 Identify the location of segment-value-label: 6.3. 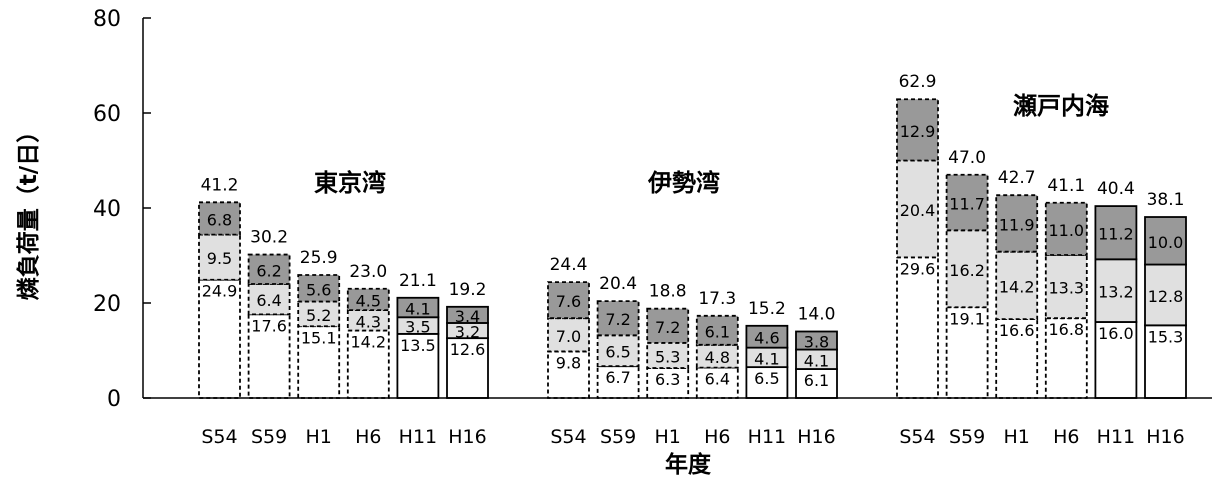
(667, 379).